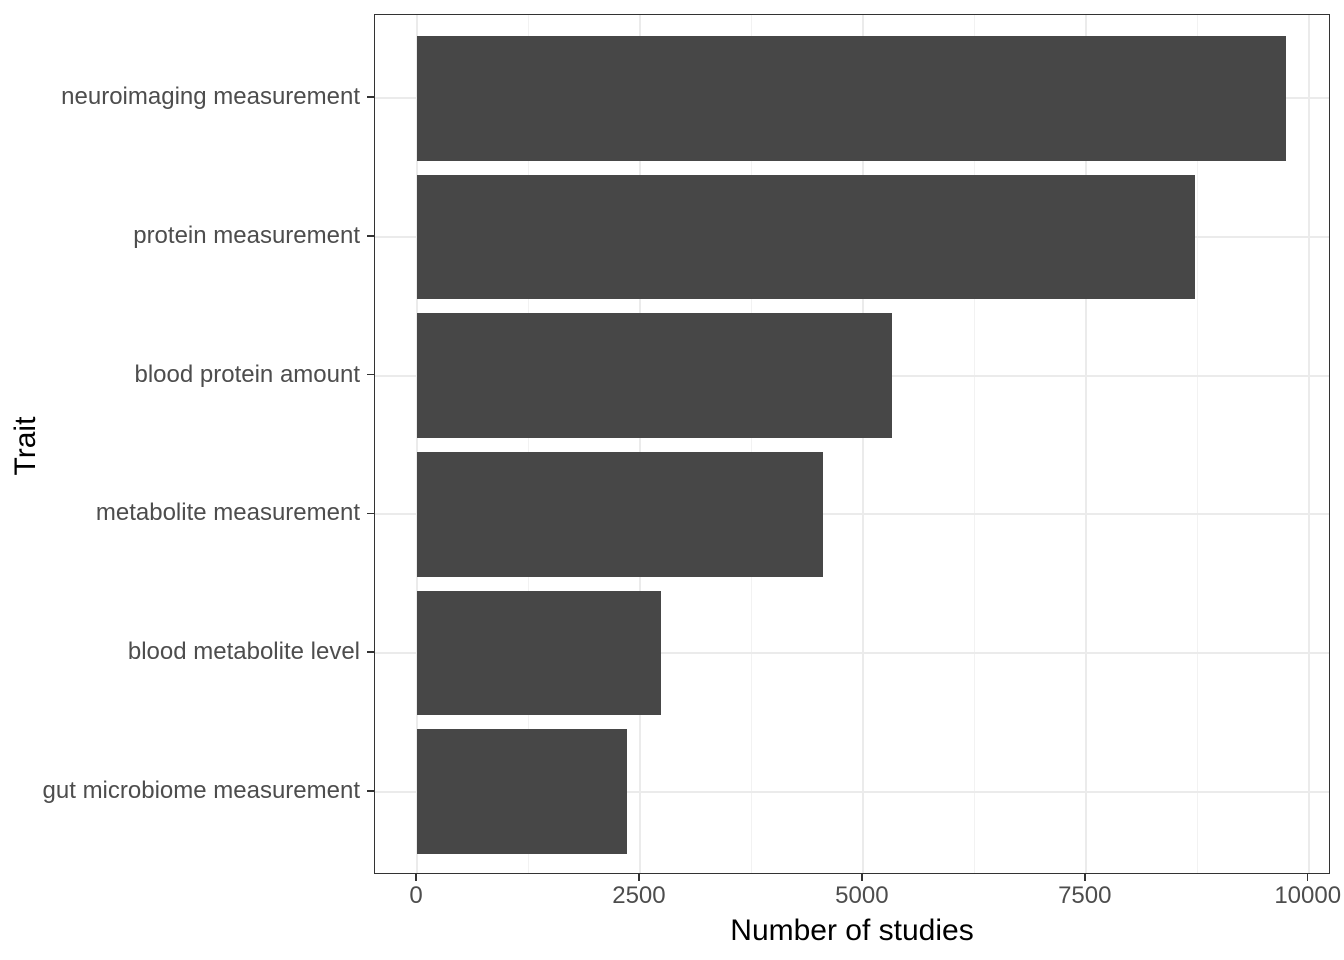 This screenshot has height=960, width=1344. What do you see at coordinates (655, 376) in the screenshot?
I see `bar-blood-protein-amount` at bounding box center [655, 376].